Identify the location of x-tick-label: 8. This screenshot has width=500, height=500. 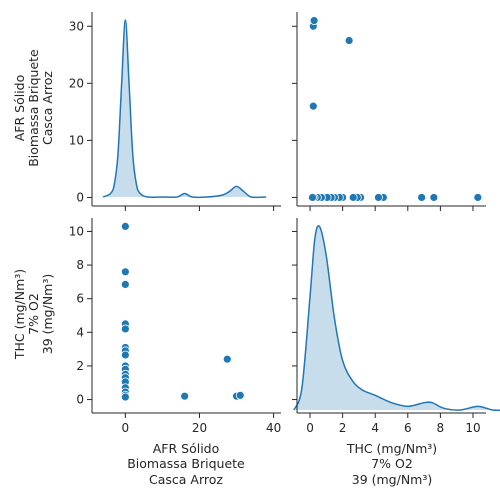
(441, 428).